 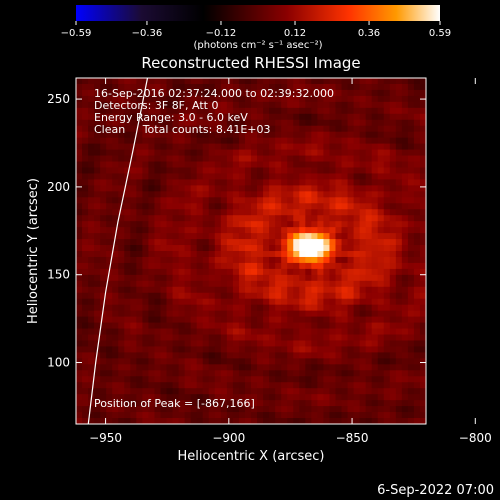 What do you see at coordinates (156, 105) in the screenshot?
I see `info-detectors: Detectors: 3F 8F, Att 0` at bounding box center [156, 105].